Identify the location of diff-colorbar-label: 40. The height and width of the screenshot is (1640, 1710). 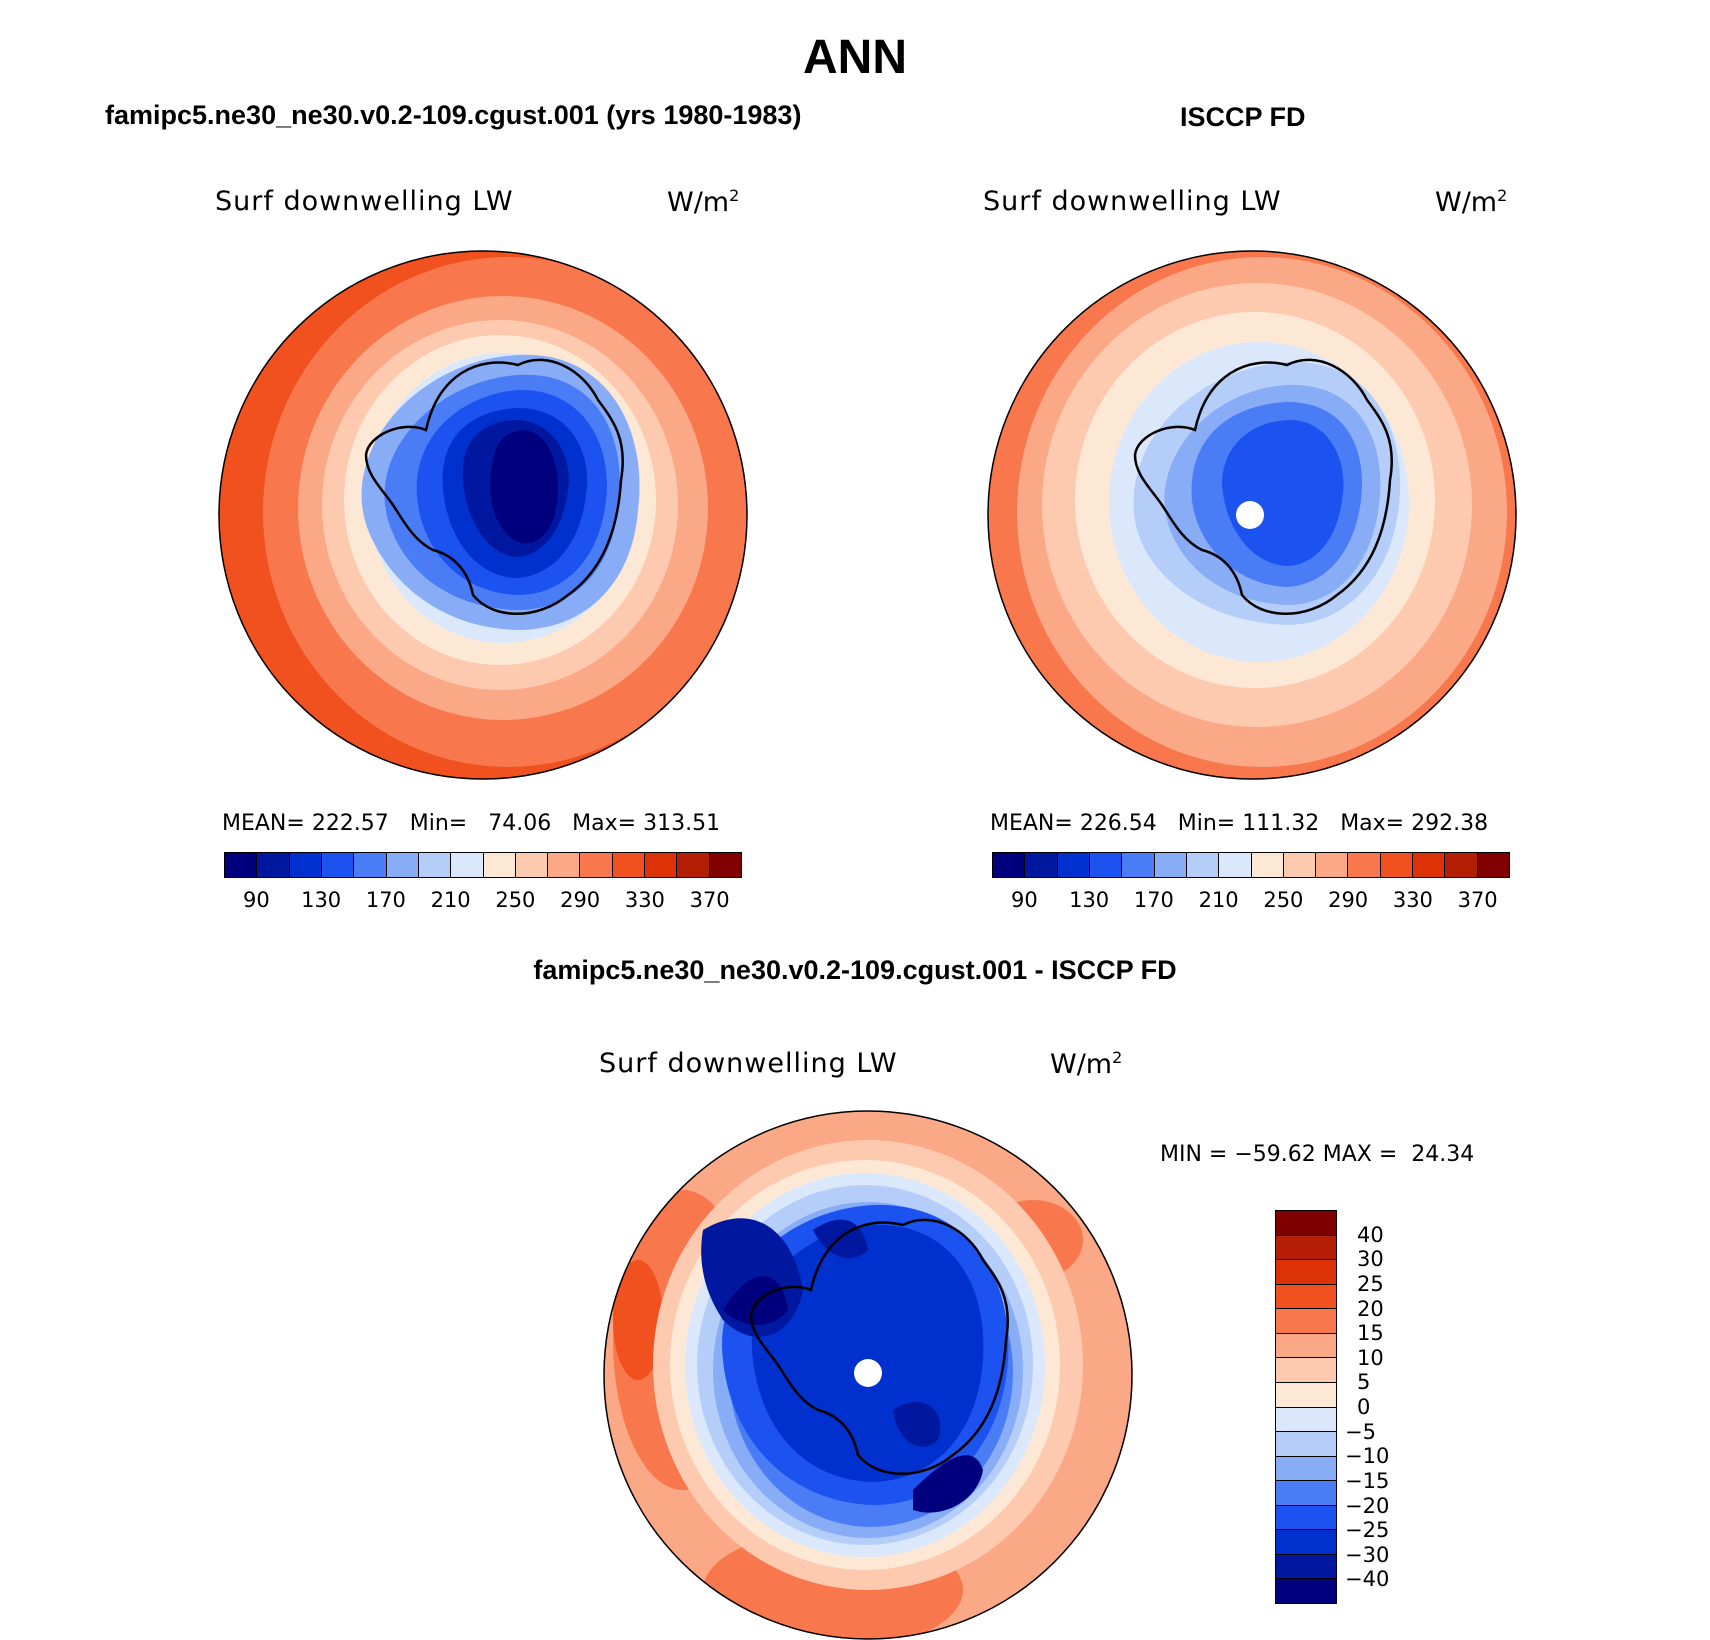
(1370, 1234).